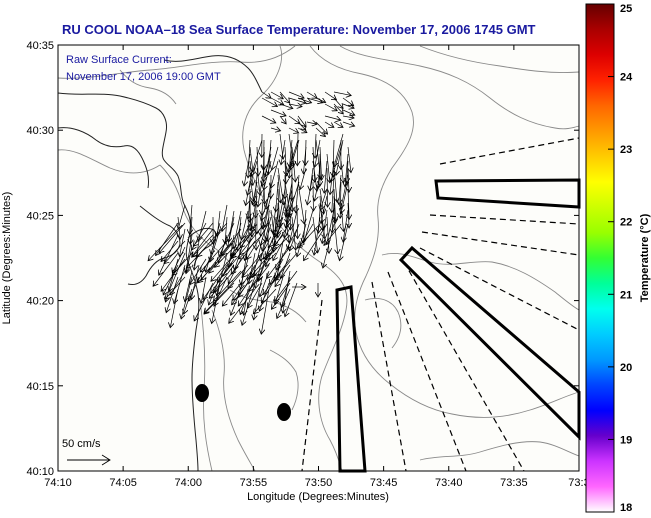 This screenshot has width=651, height=518. I want to click on x-tick-label: 74:10, so click(58, 483).